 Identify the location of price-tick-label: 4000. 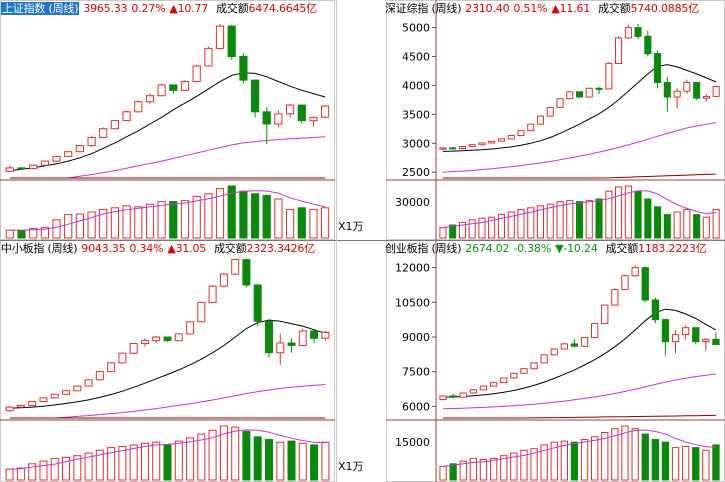
(416, 85).